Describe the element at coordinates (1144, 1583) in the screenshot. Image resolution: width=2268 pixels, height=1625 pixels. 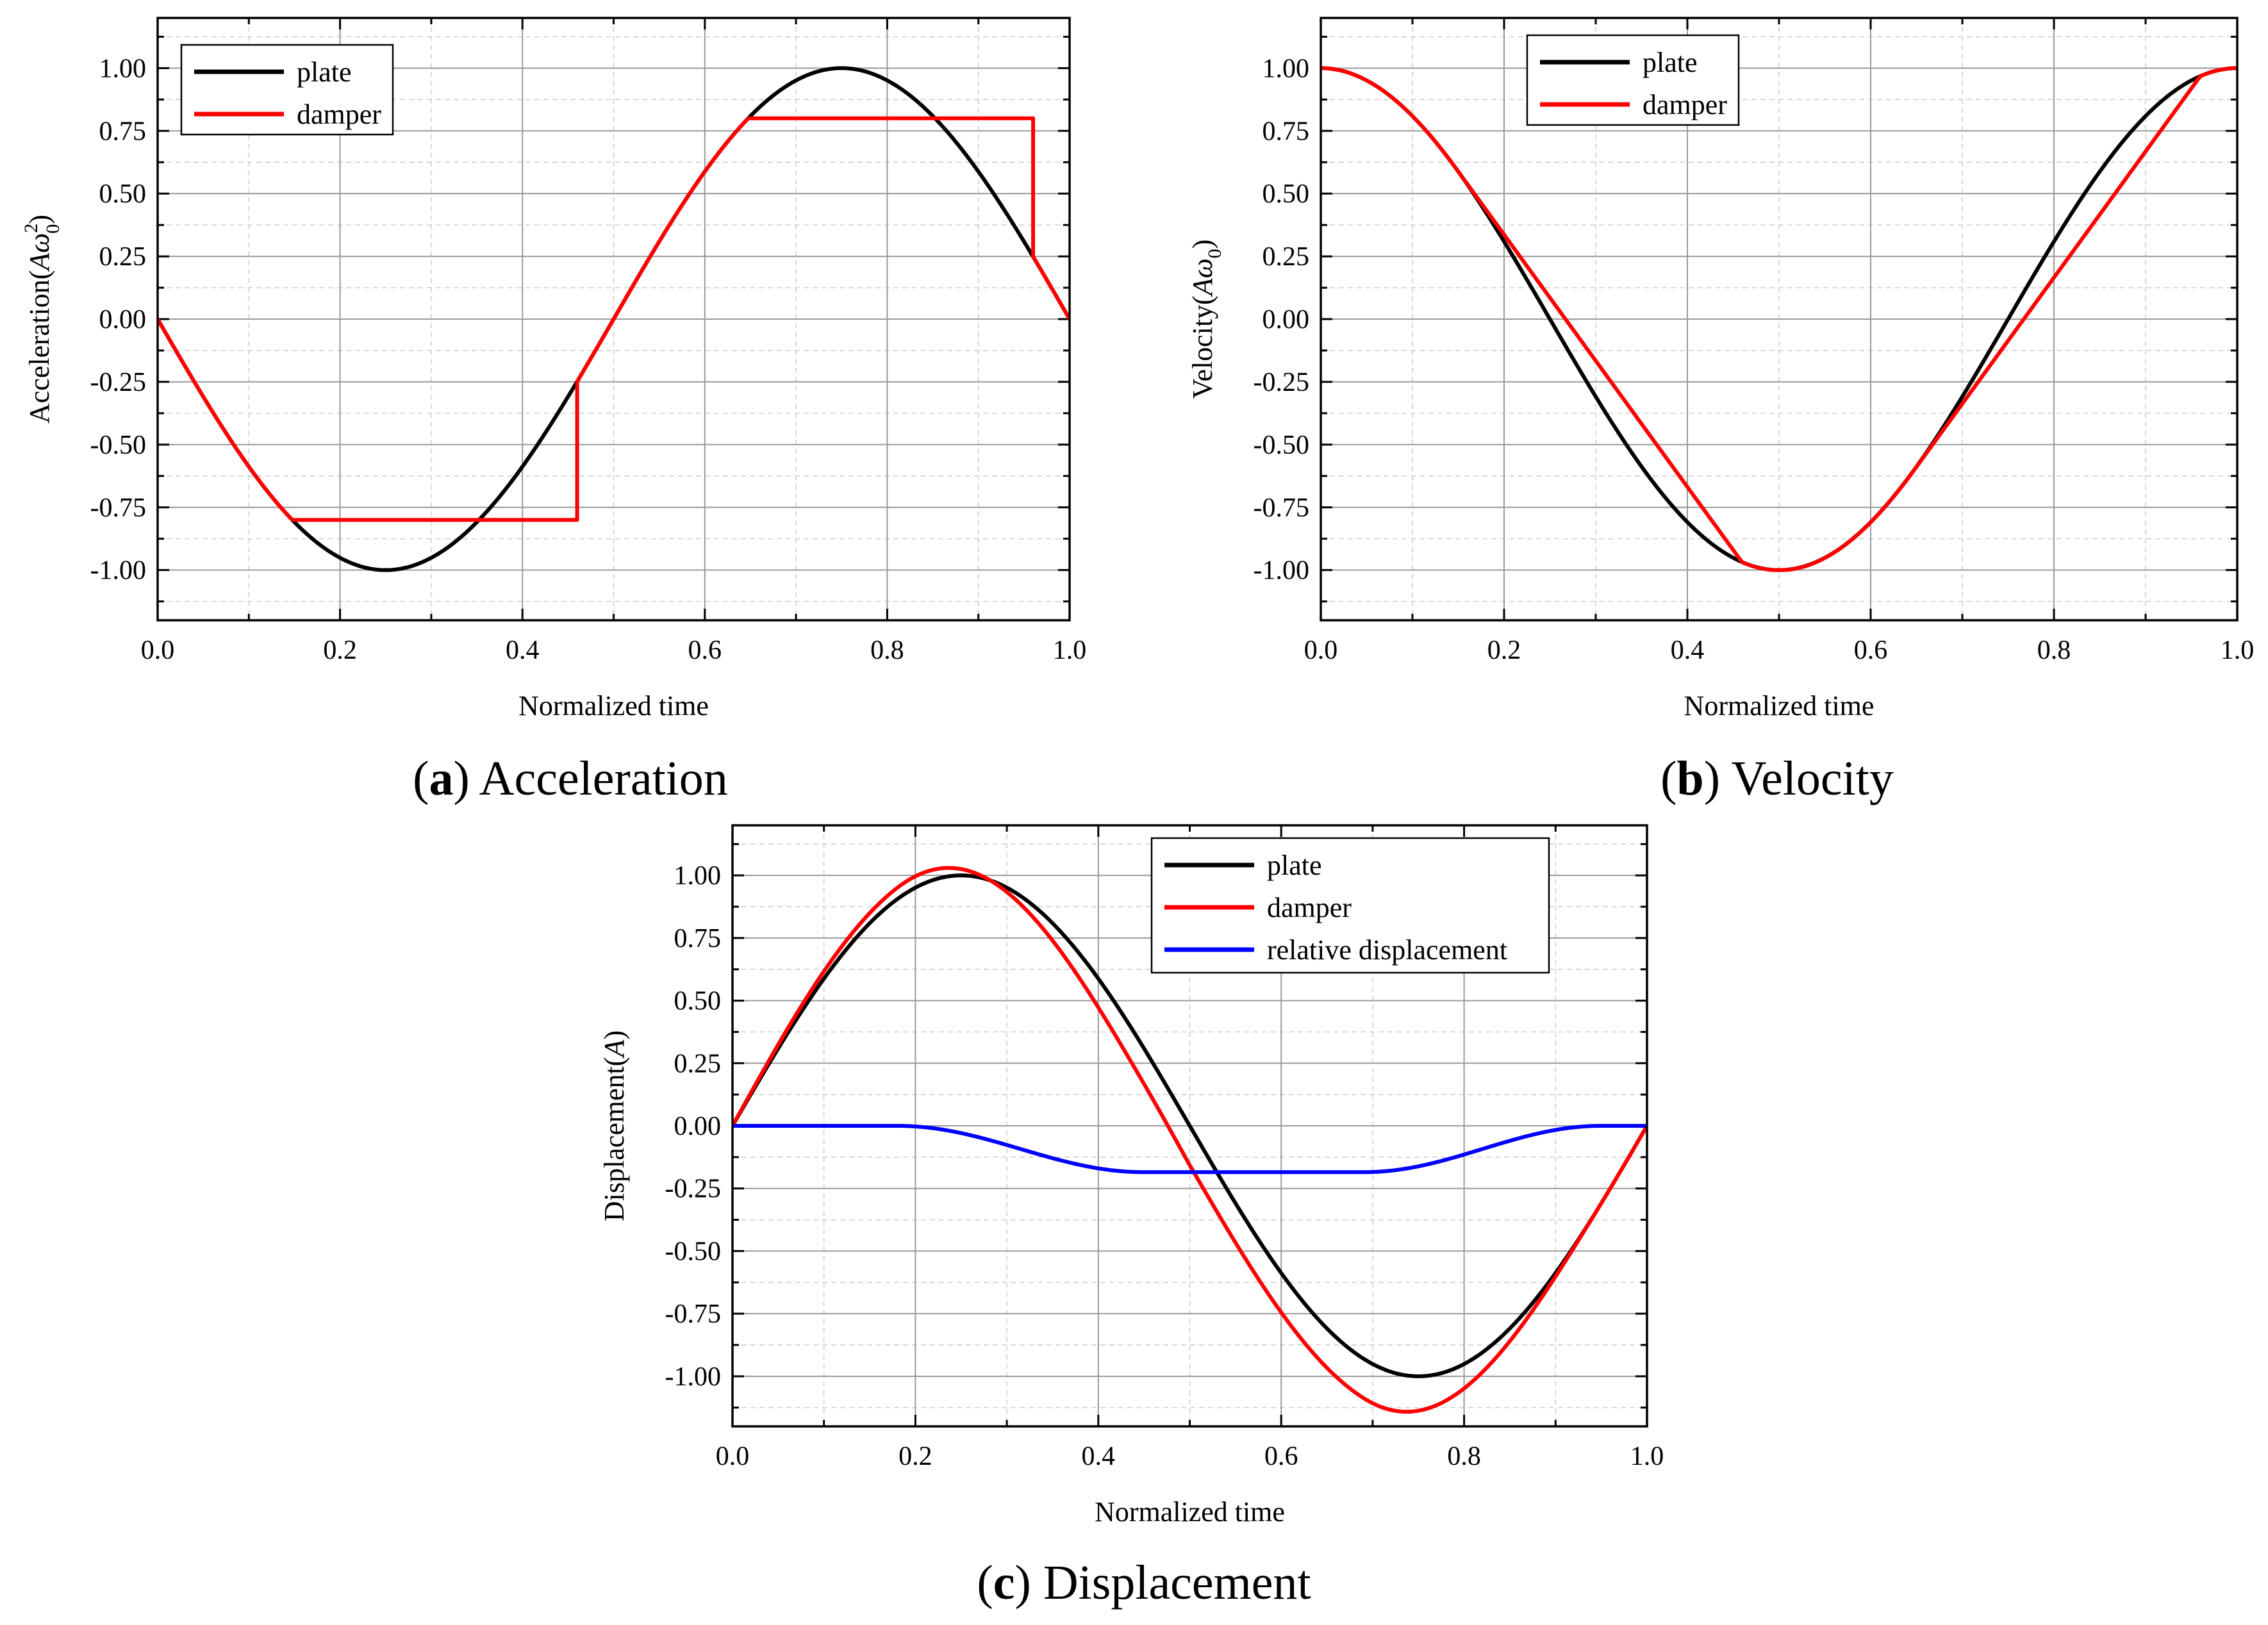
I see `panel-caption: (c) Displacement` at that location.